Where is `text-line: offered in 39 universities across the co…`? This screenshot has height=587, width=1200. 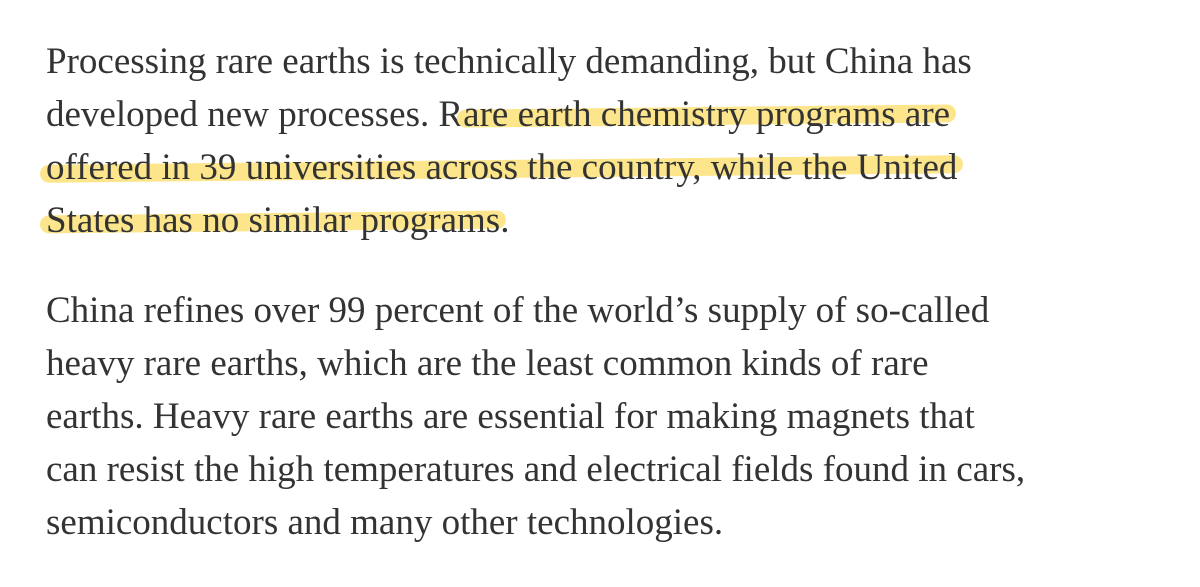 text-line: offered in 39 universities across the co… is located at coordinates (606, 167).